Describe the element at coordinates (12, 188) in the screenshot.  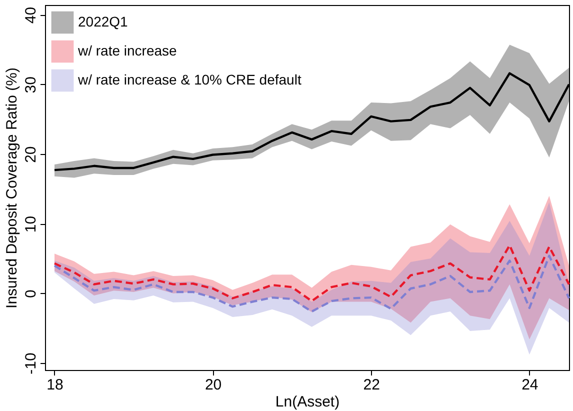
I see `y-axis-title: Insured Deposit Coverage Ratio (%)` at that location.